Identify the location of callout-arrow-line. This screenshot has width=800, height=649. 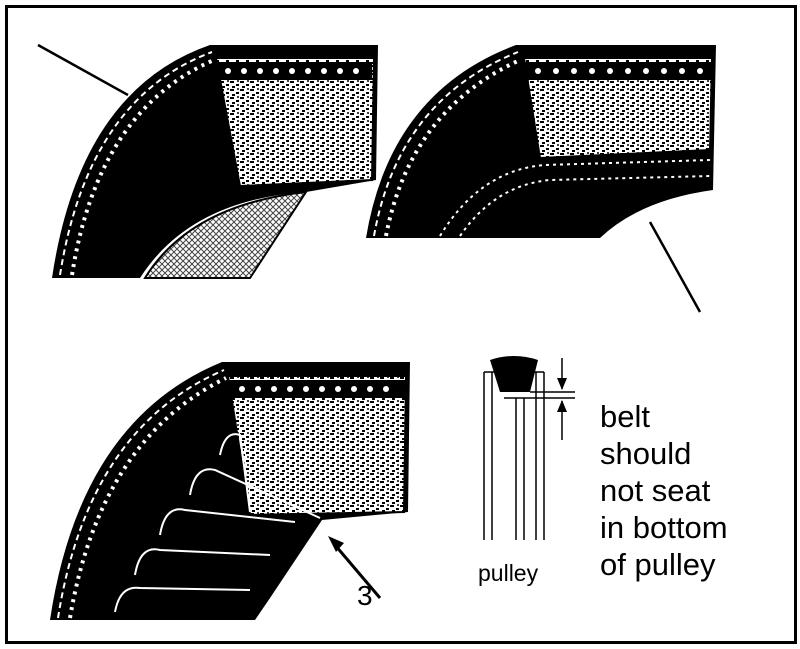
(357, 571).